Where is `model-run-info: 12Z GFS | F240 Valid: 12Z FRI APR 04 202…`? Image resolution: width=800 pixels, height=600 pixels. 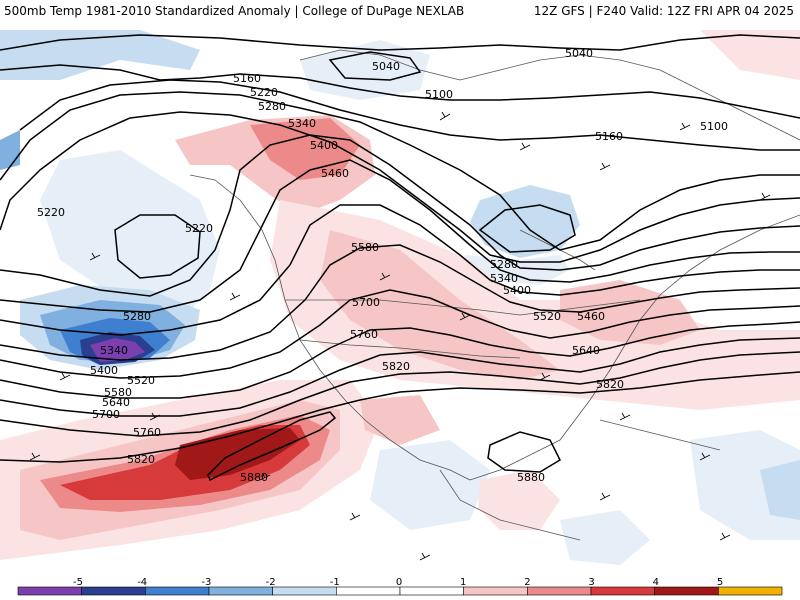 model-run-info: 12Z GFS | F240 Valid: 12Z FRI APR 04 202… is located at coordinates (663, 11).